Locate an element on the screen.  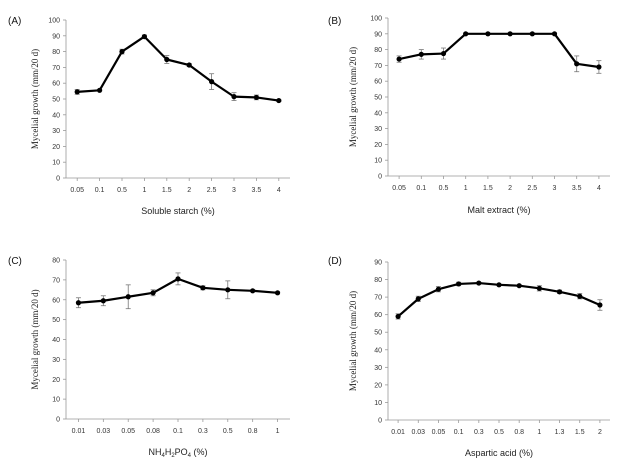
x-tick-label: 1.5 is located at coordinates (488, 188).